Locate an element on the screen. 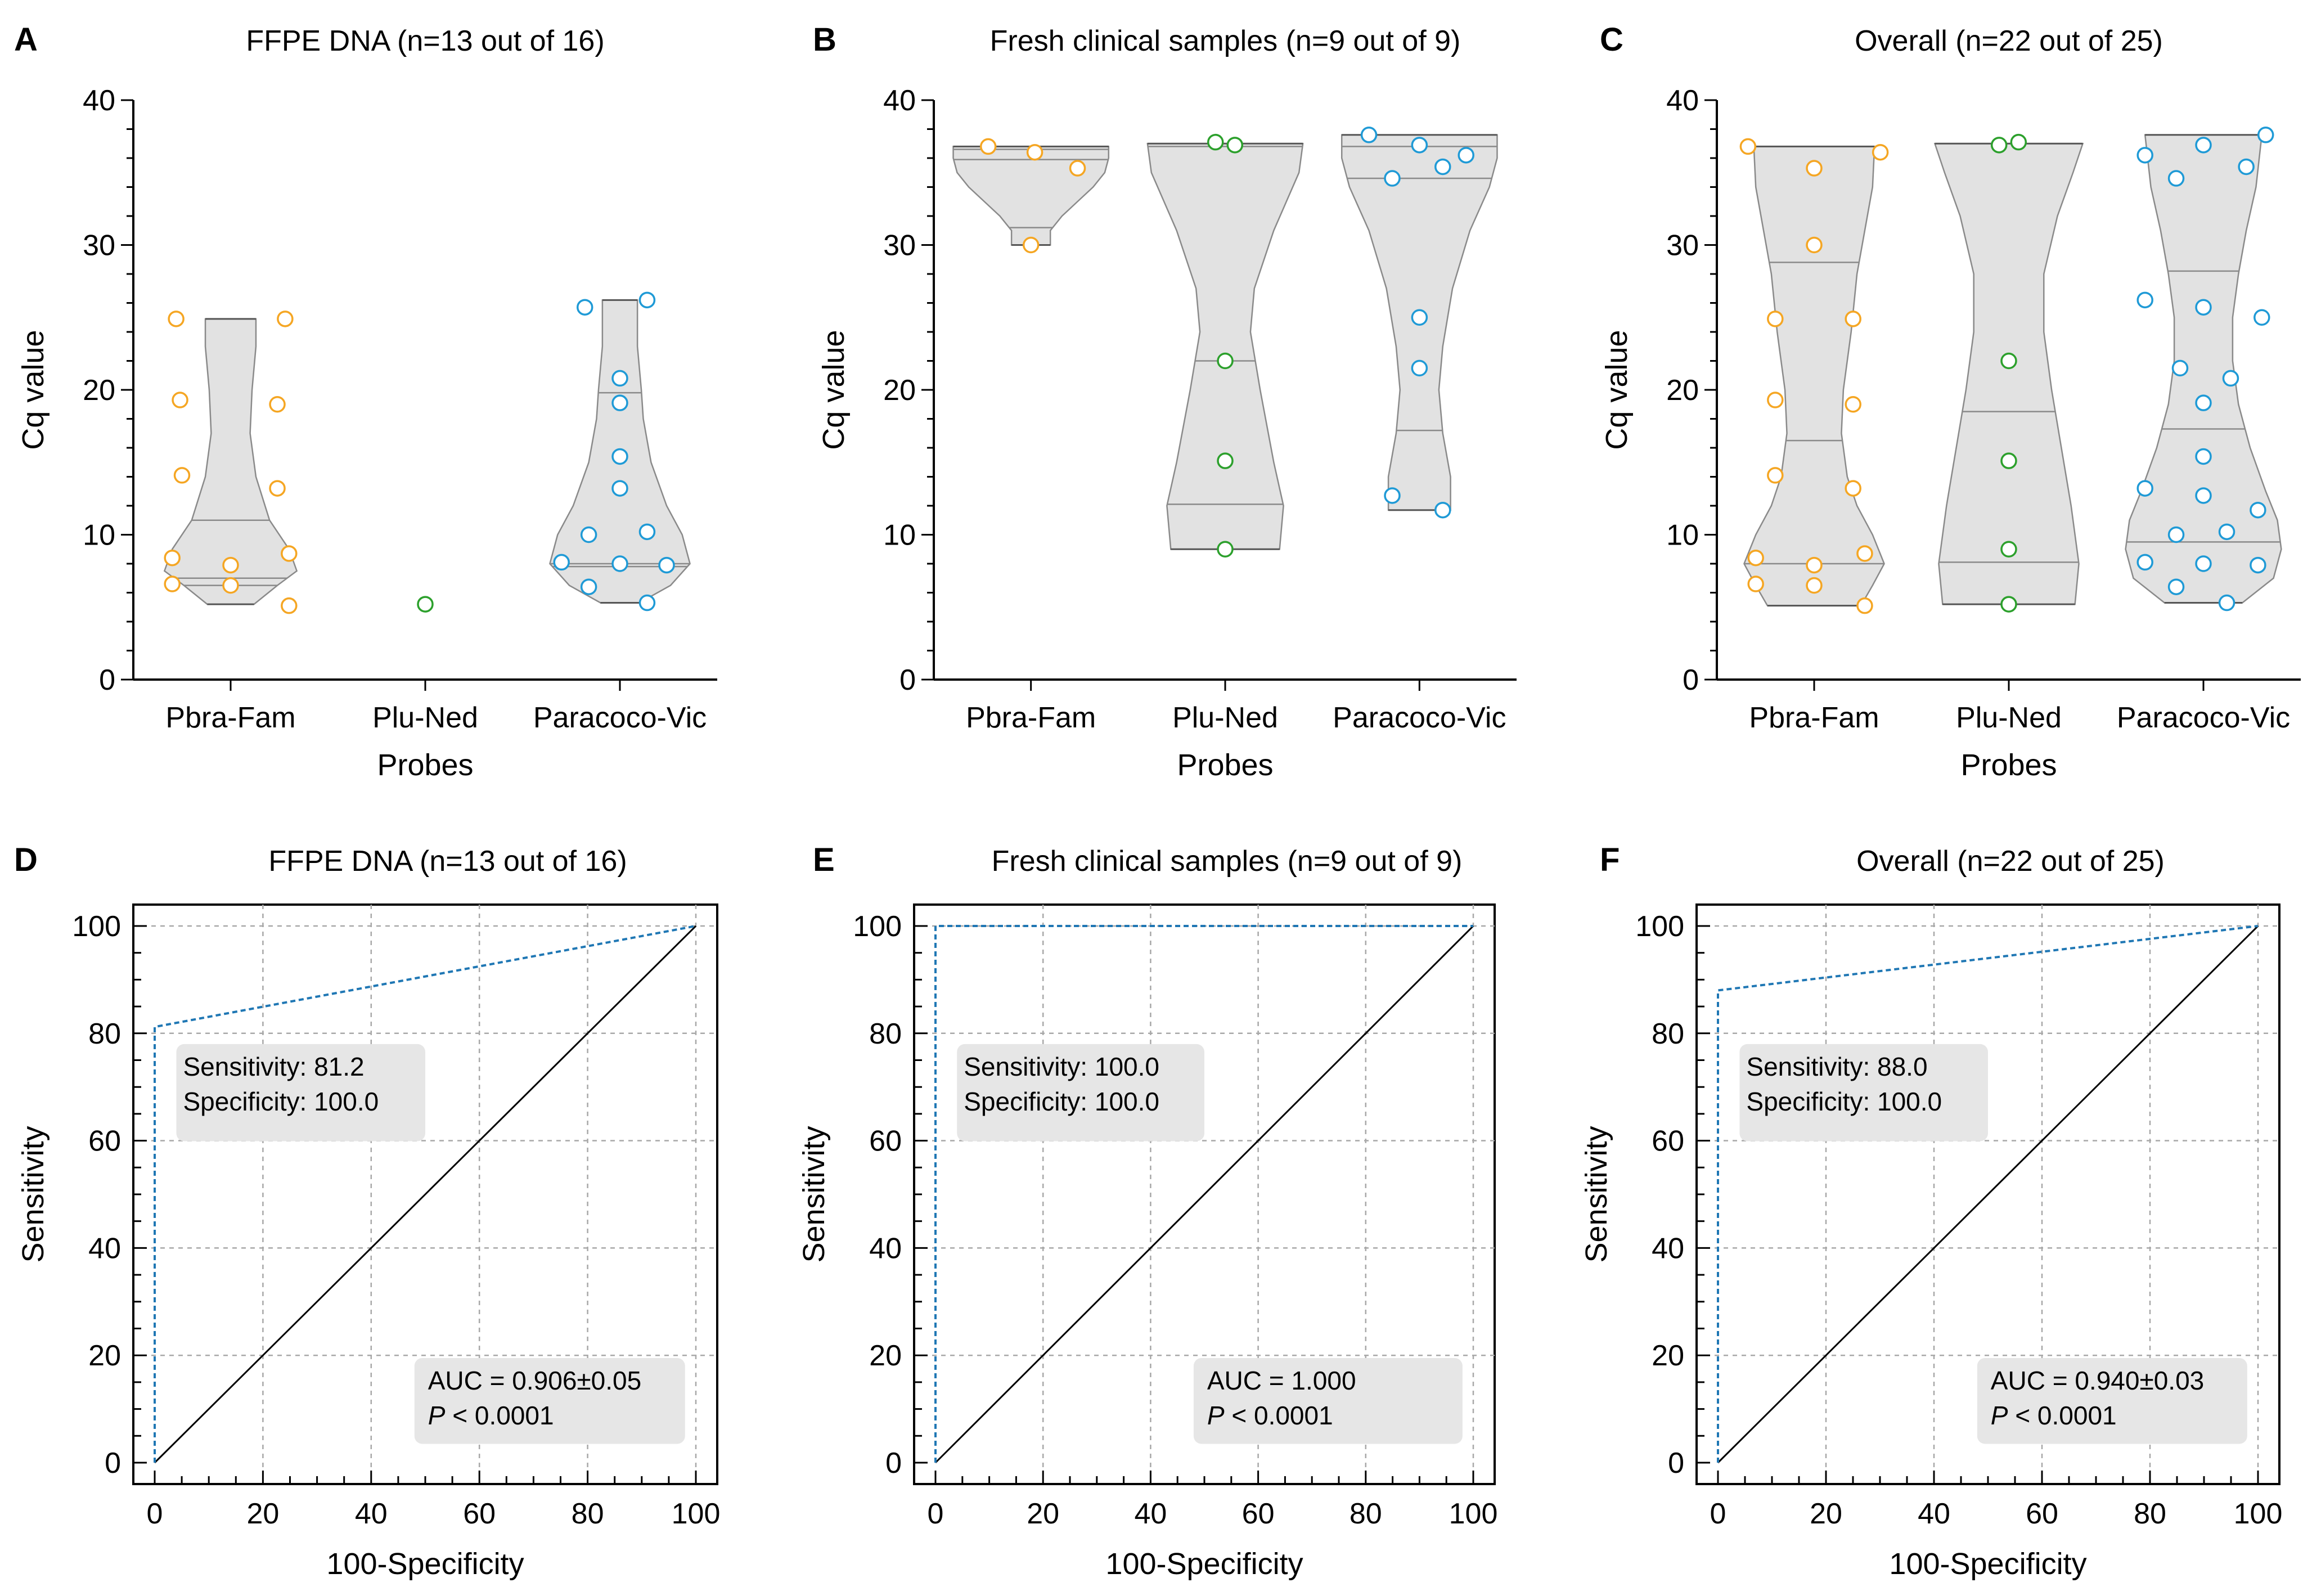 The height and width of the screenshot is (1596, 2312). panel-letter: B is located at coordinates (824, 39).